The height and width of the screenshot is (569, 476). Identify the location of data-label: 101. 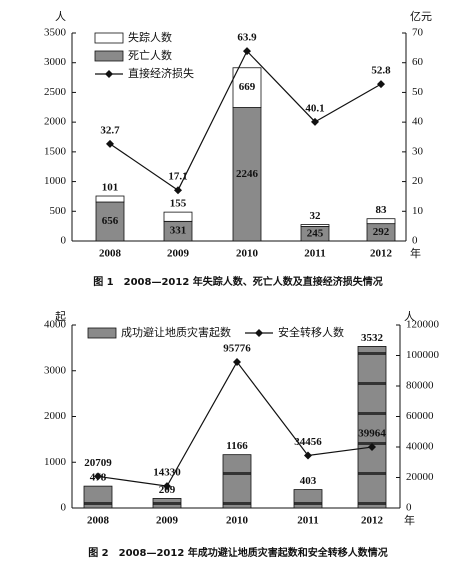
(110, 188).